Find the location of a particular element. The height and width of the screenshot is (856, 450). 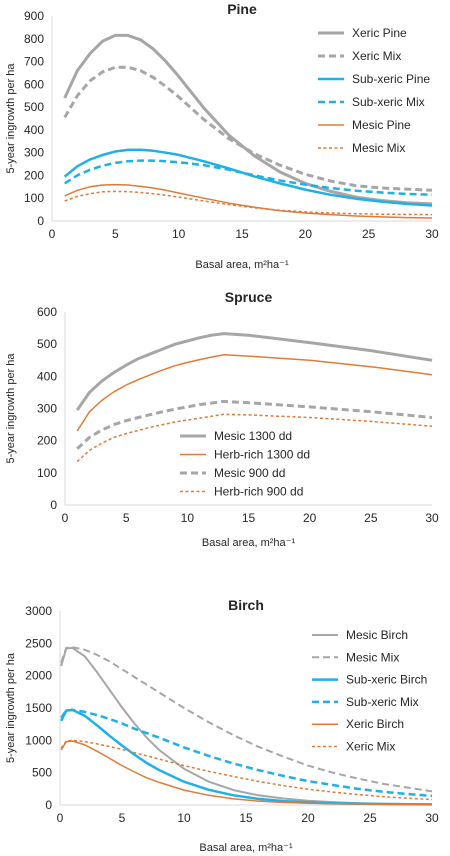

series-line-herb-rich-1300-dd is located at coordinates (254, 393).